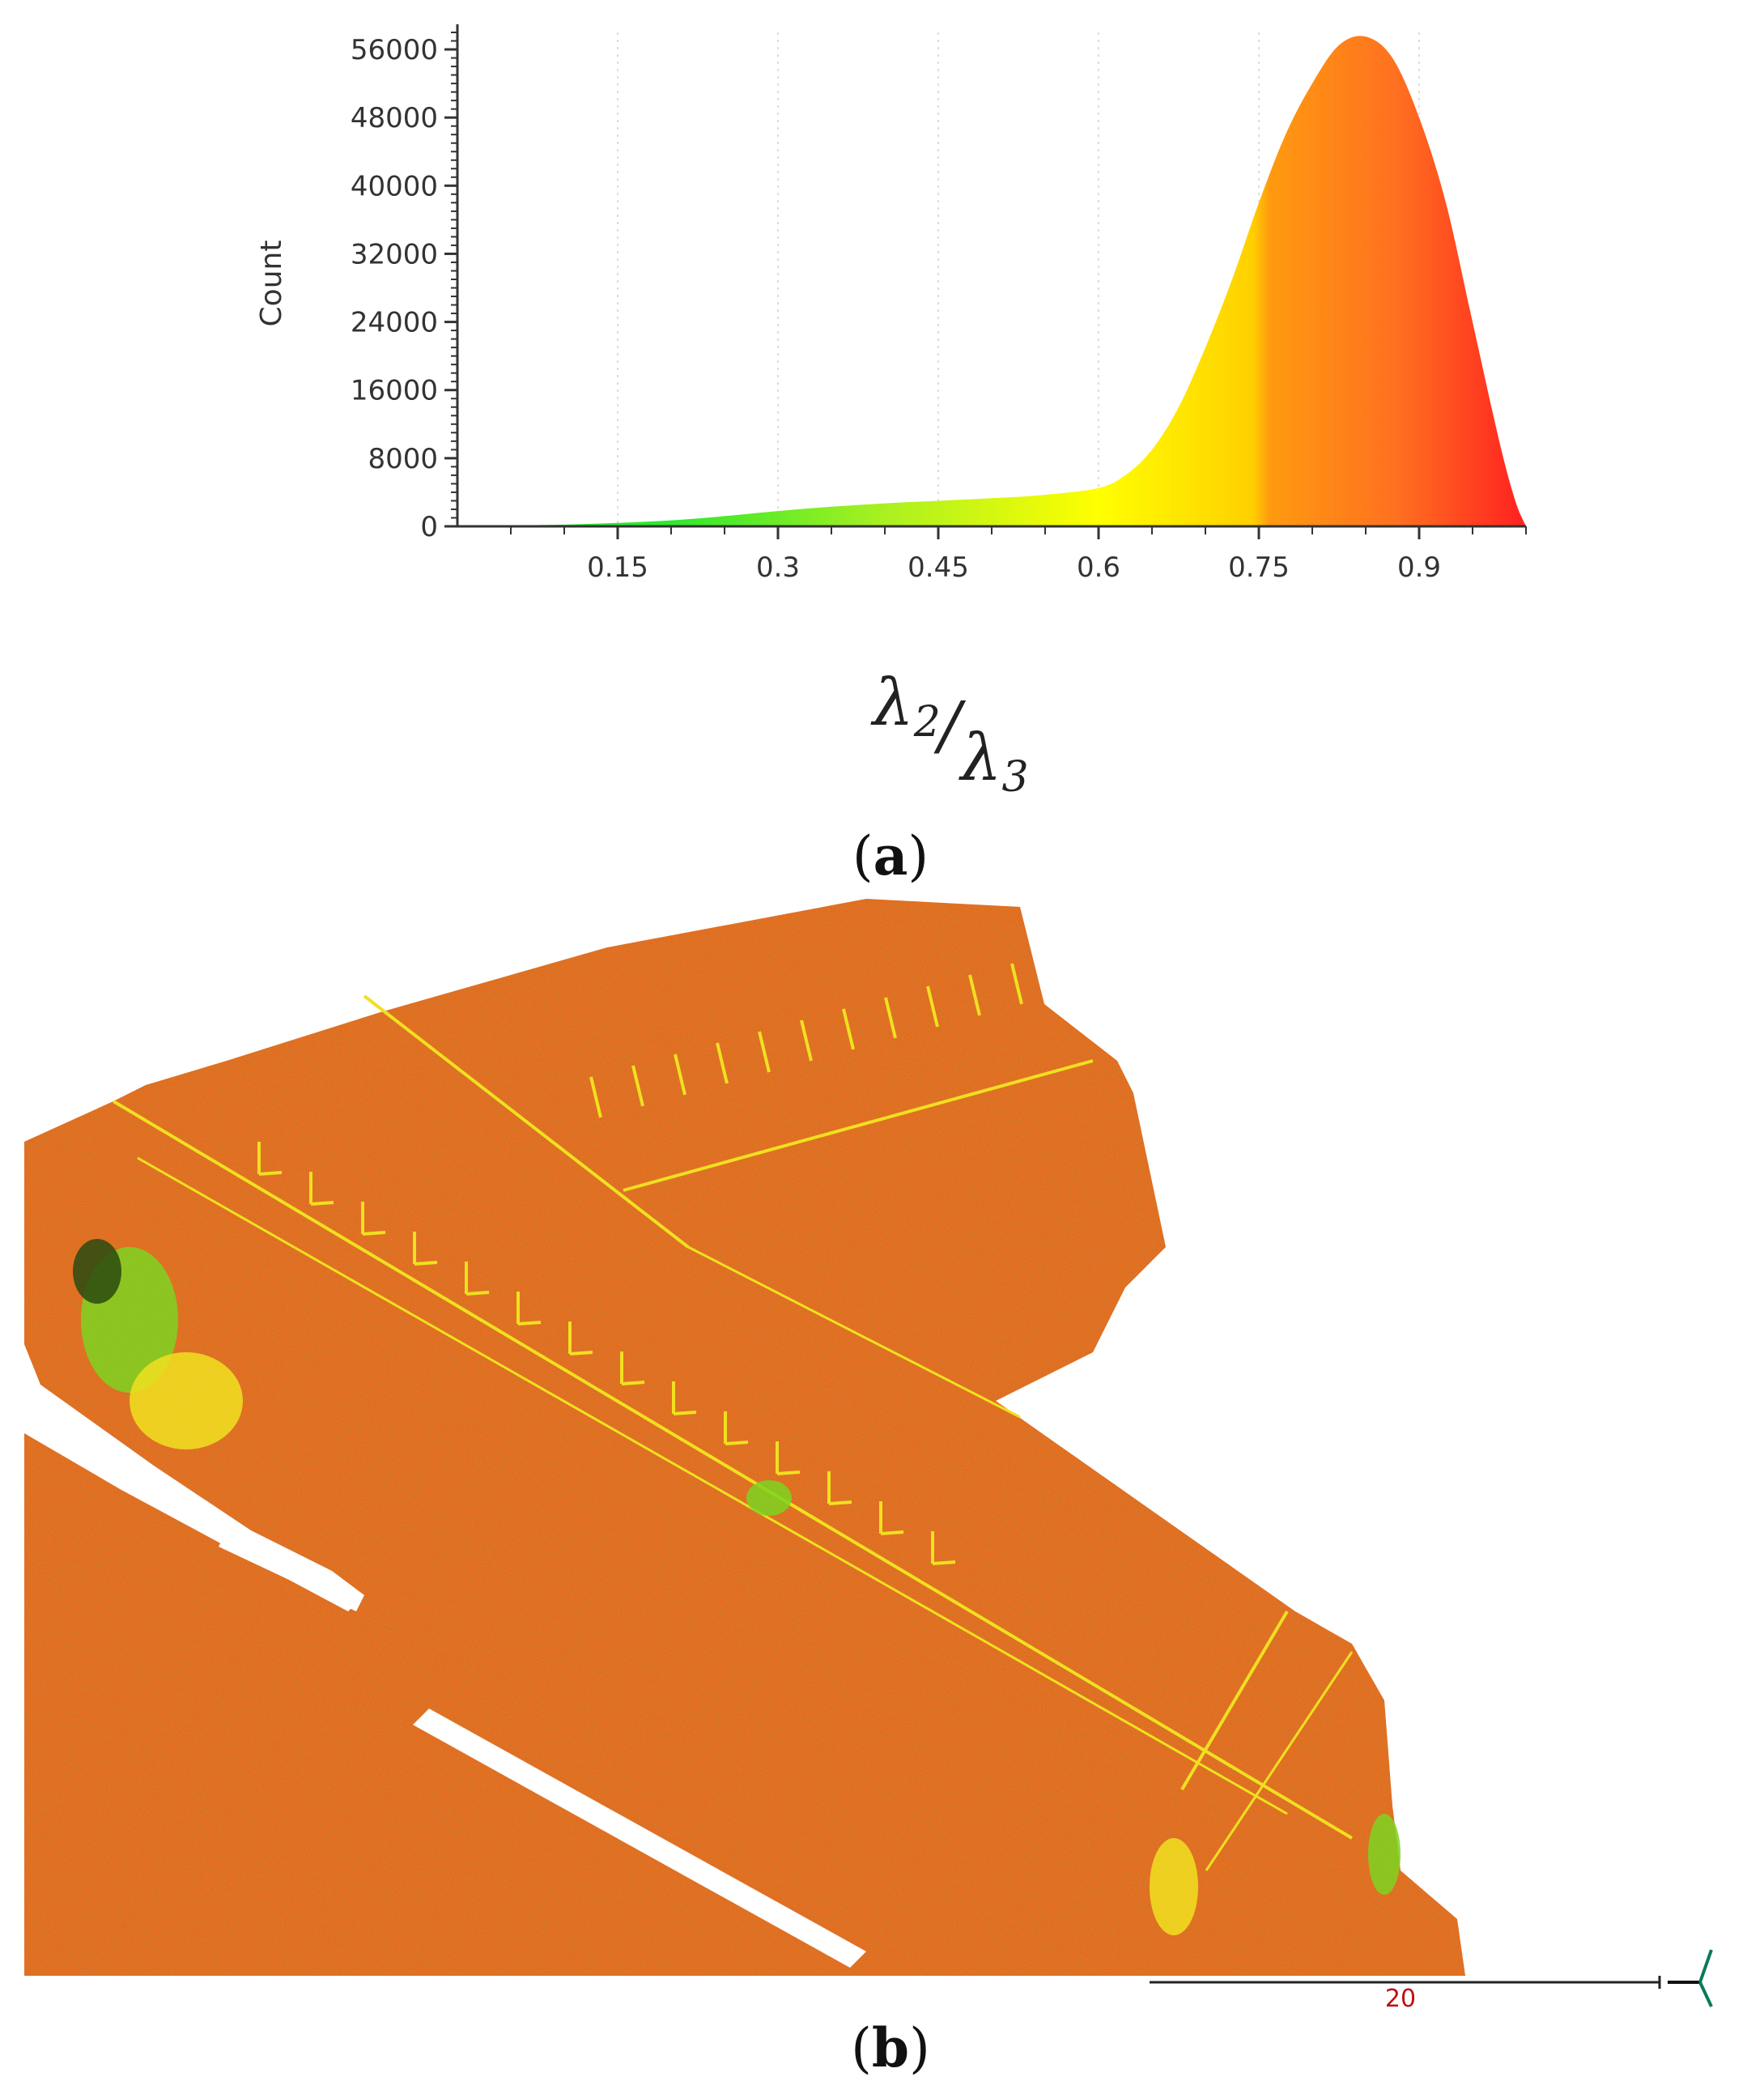 Image resolution: width=1764 pixels, height=2094 pixels. What do you see at coordinates (429, 527) in the screenshot?
I see `y-tick-label: 0` at bounding box center [429, 527].